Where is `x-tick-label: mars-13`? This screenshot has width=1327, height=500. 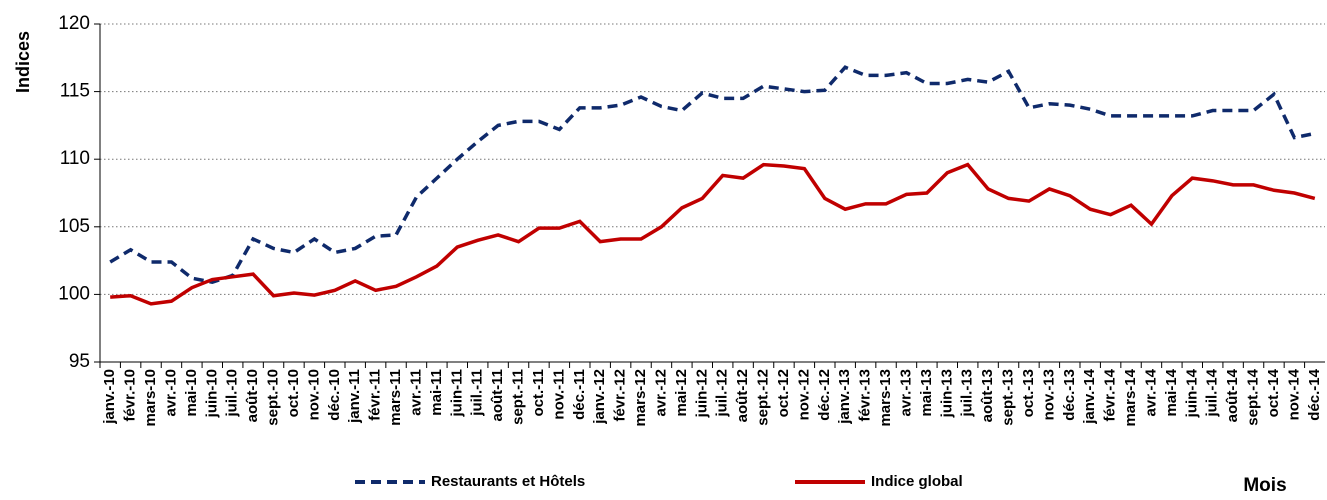 x-tick-label: mars-13 is located at coordinates (885, 398).